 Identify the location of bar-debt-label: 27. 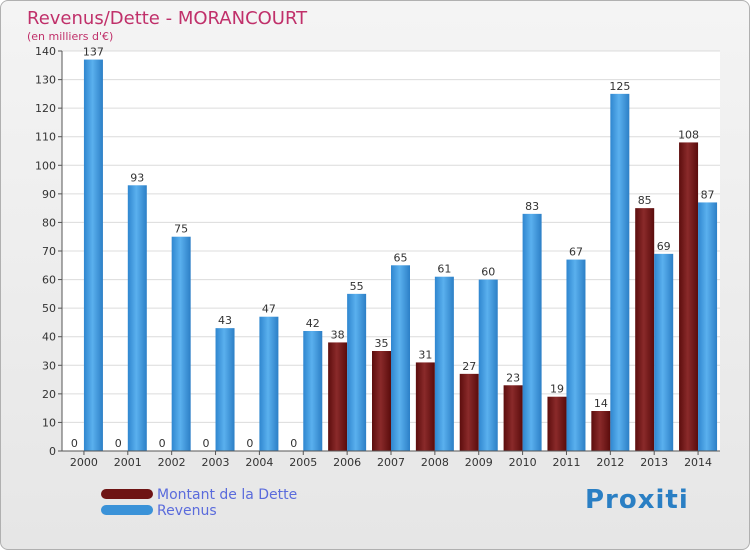
(469, 366).